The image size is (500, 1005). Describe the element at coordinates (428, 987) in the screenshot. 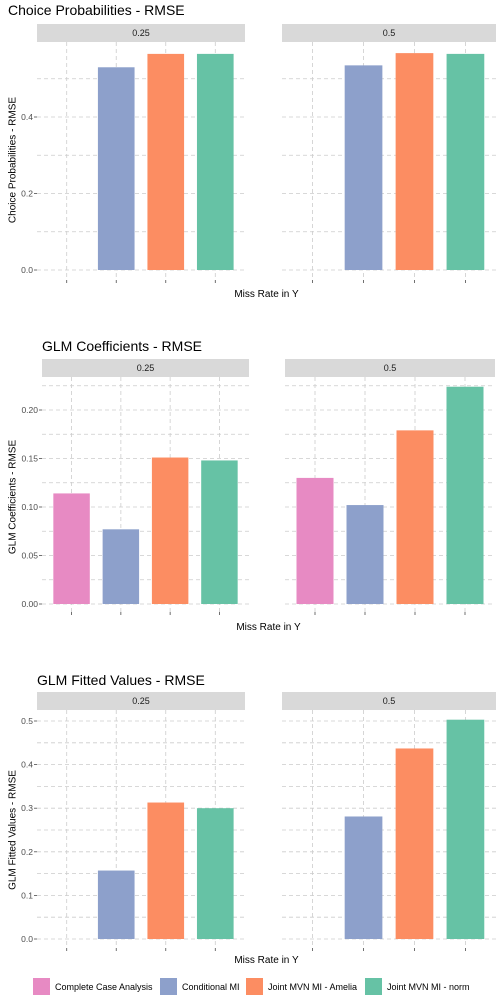

I see `legend-entry: Joint MVN MI - norm` at that location.